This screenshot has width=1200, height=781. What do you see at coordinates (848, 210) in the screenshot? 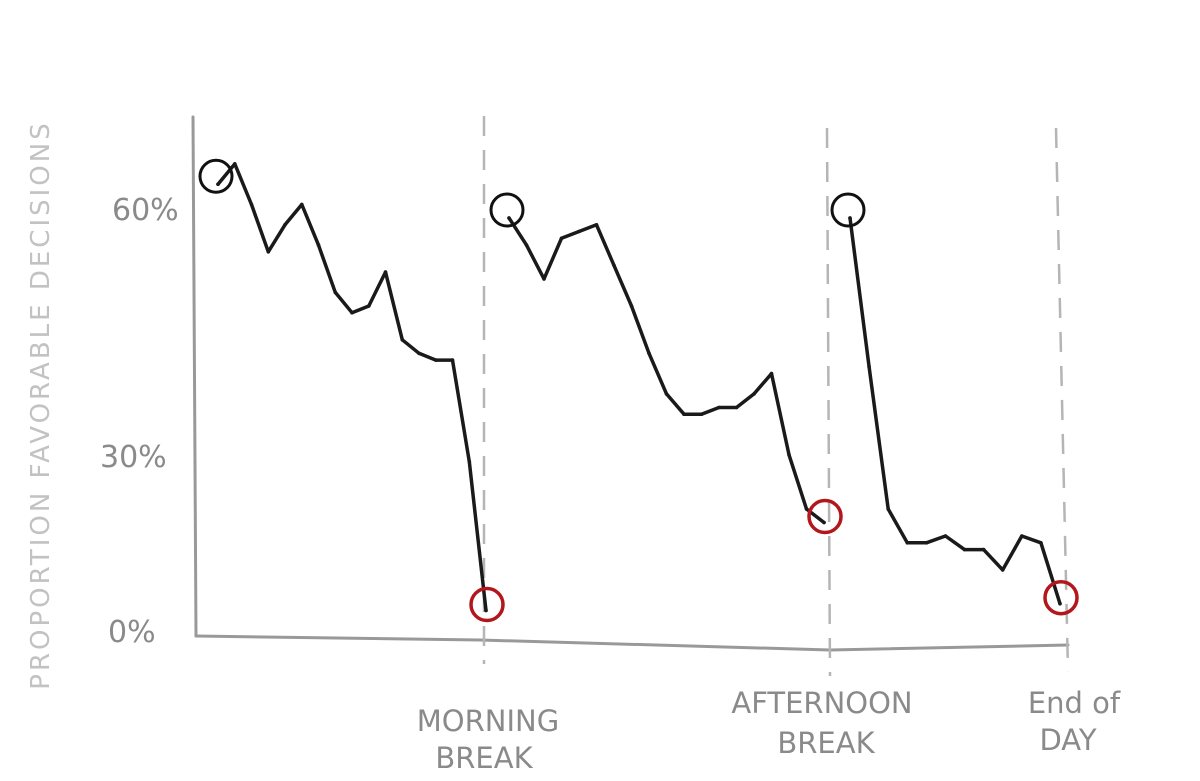
I see `session-3-start-marker` at bounding box center [848, 210].